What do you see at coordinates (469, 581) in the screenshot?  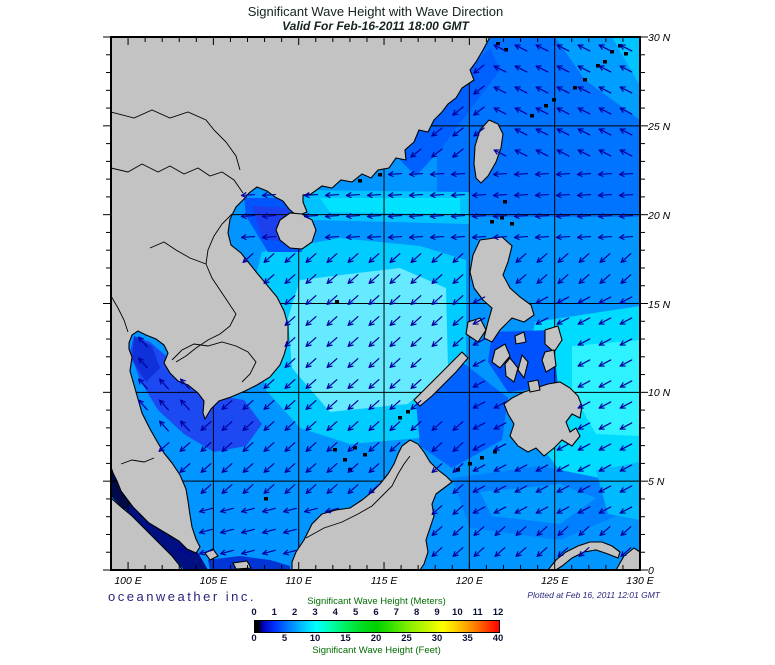 I see `lon-label-120: 120 E` at bounding box center [469, 581].